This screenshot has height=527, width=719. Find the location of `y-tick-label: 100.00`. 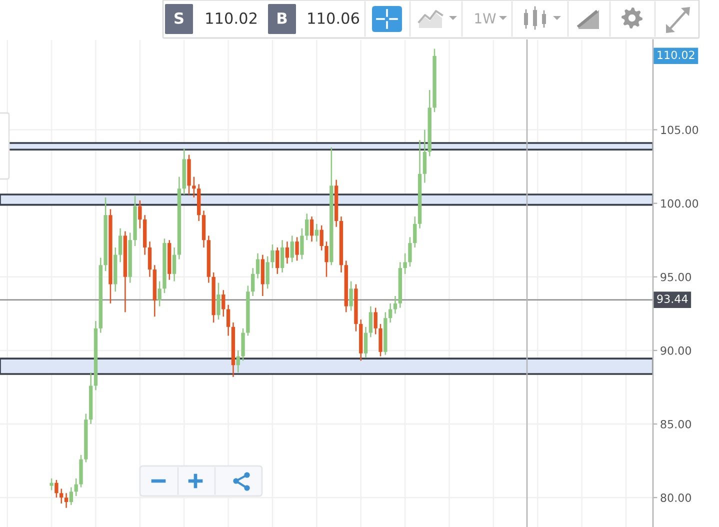

y-tick-label: 100.00 is located at coordinates (679, 203).